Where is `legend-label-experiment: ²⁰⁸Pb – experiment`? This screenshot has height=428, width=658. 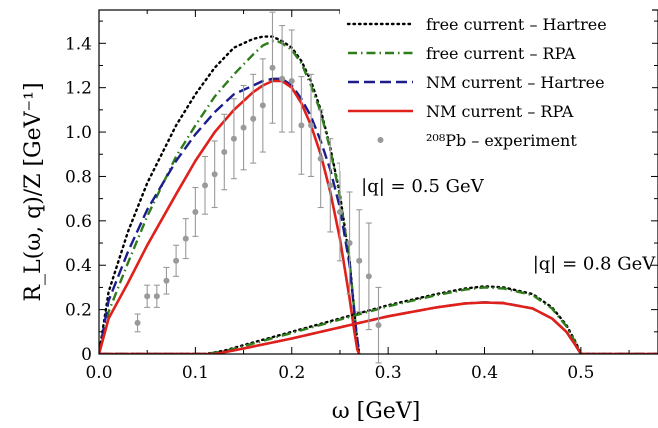 legend-label-experiment: ²⁰⁸Pb – experiment is located at coordinates (501, 140).